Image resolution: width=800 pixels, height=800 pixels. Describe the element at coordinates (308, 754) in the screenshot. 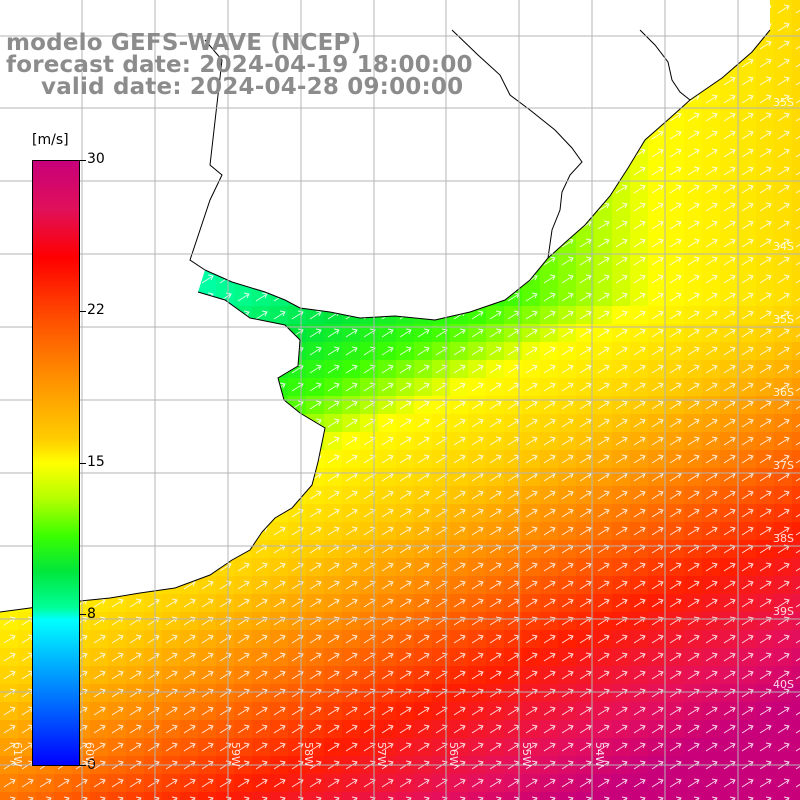

I see `lon-label: 58W` at that location.